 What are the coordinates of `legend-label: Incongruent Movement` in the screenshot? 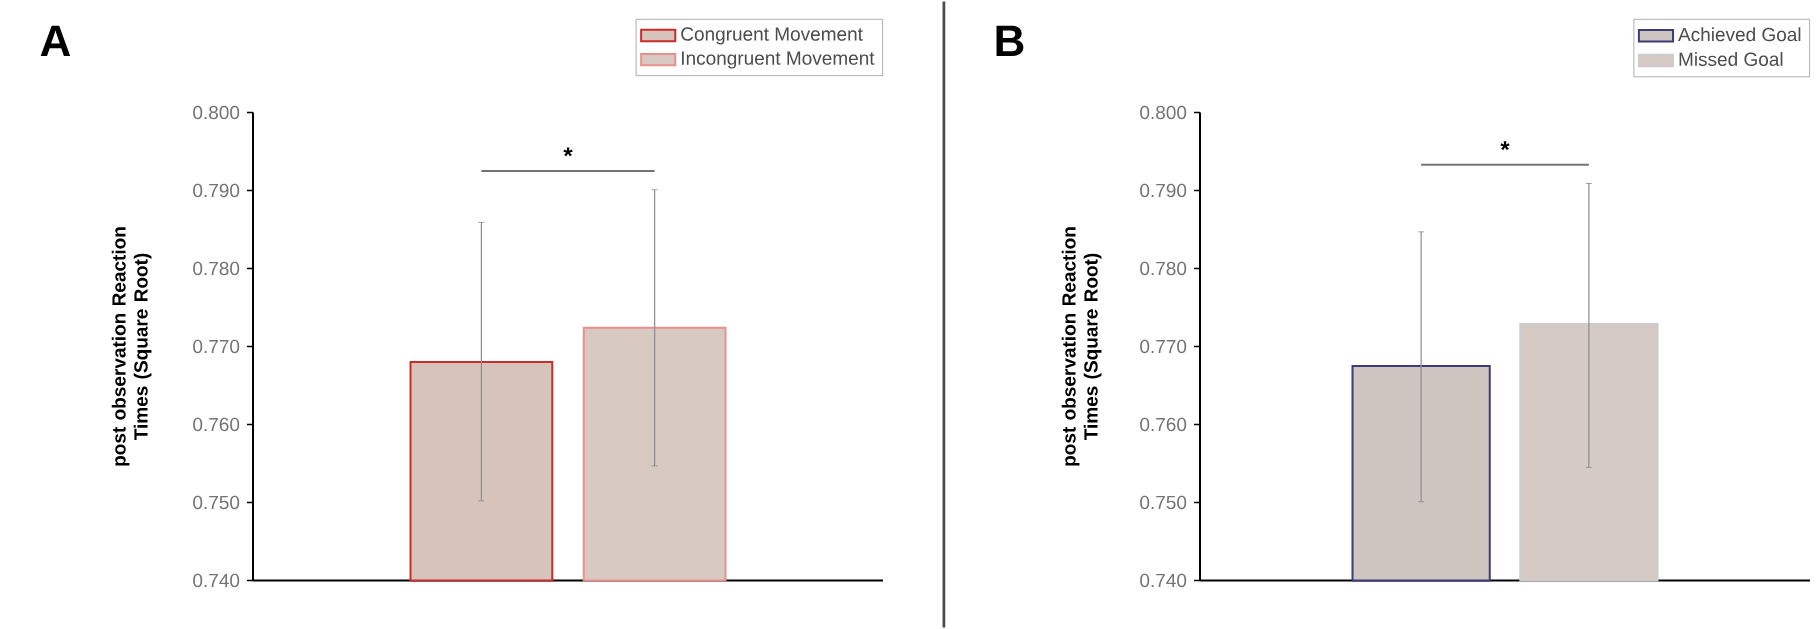 It's located at (778, 60).